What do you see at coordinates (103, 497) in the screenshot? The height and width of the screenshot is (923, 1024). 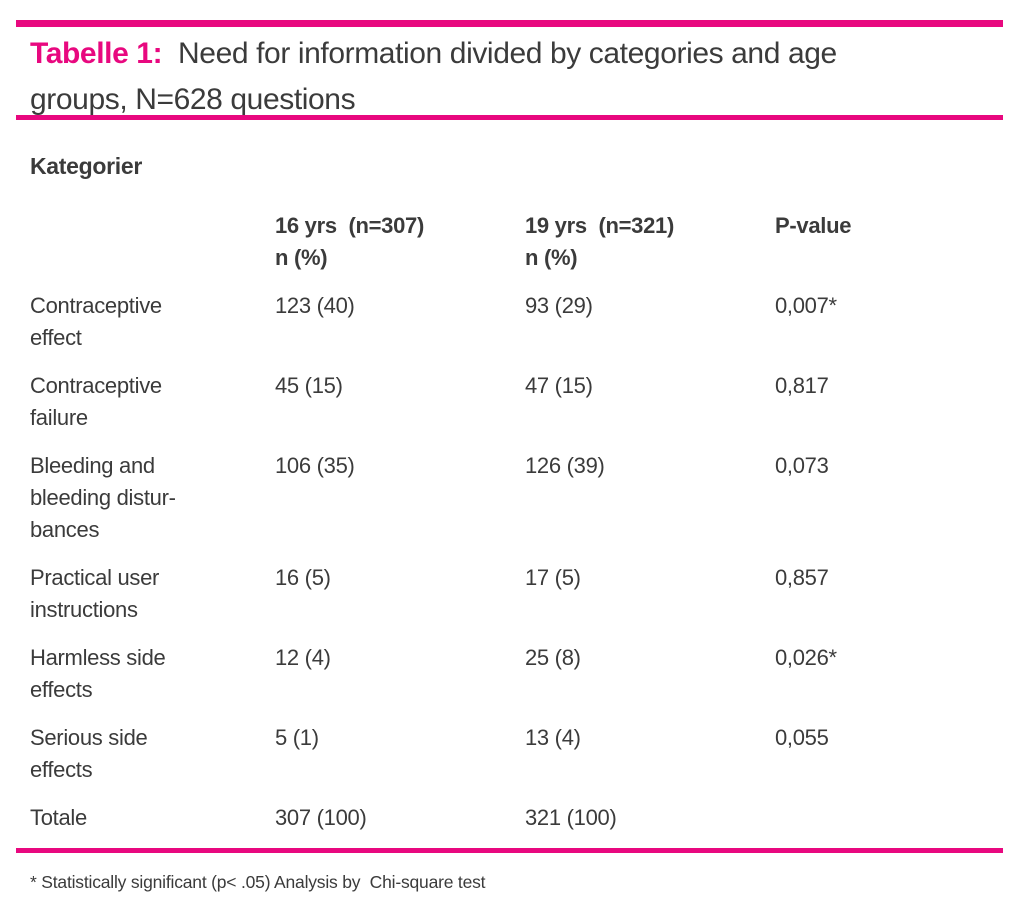 I see `category-cell: Bleeding and bleeding distur- bances` at bounding box center [103, 497].